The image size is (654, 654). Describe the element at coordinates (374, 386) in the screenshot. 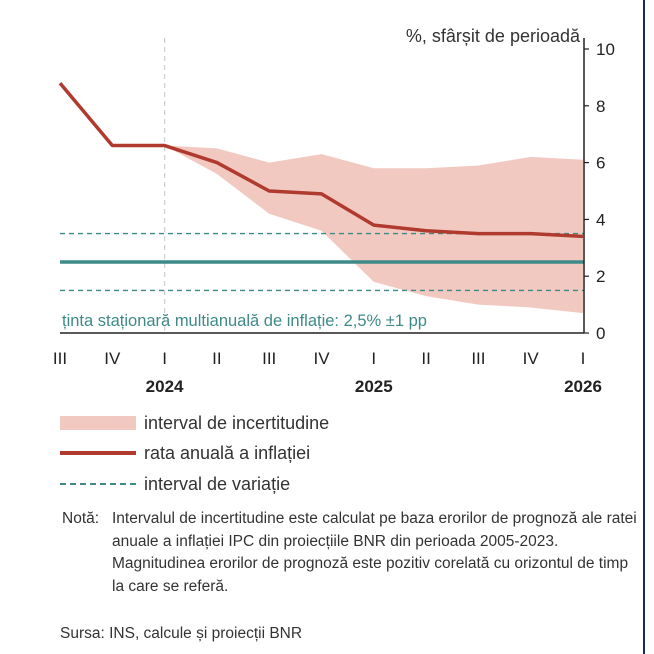

I see `x-year-label: 2025` at that location.